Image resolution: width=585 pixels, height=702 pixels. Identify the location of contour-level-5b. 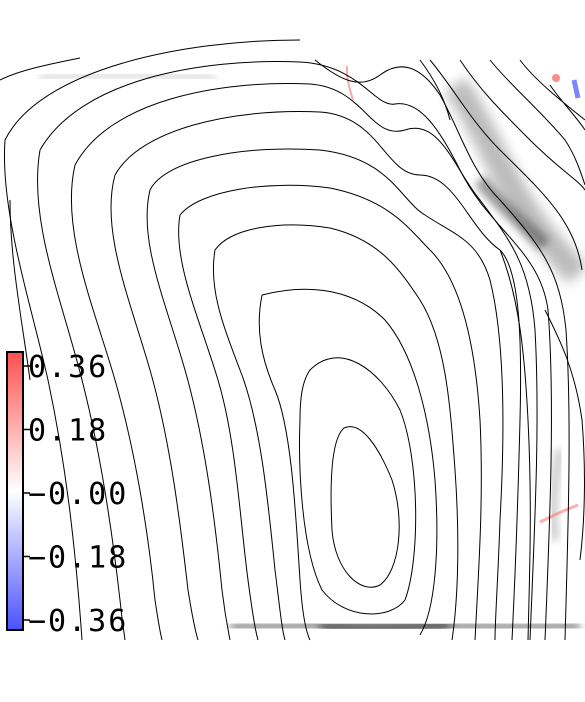
(218, 427).